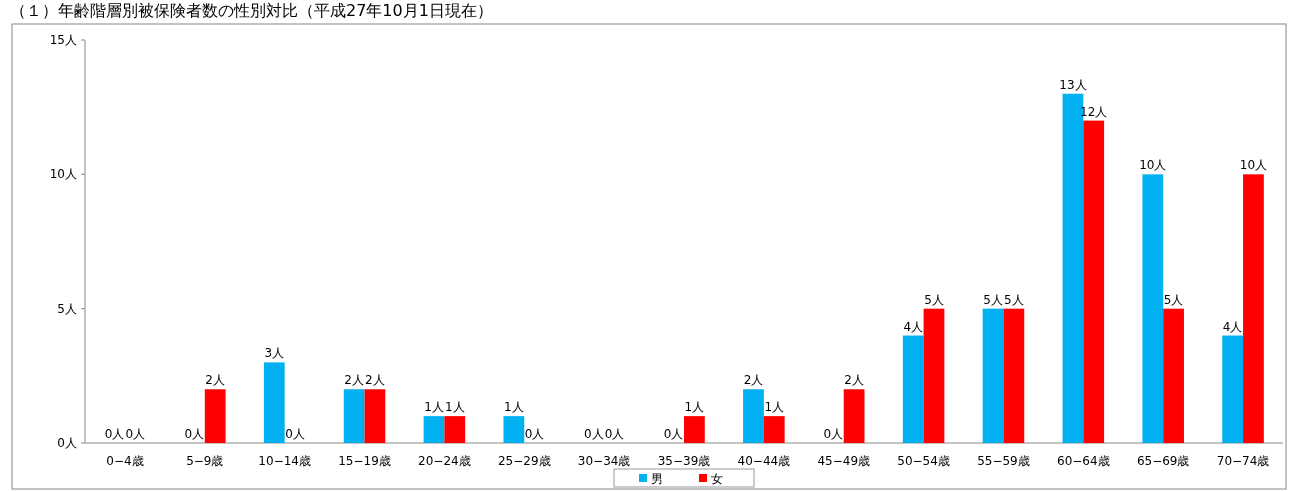  Describe the element at coordinates (63, 40) in the screenshot. I see `y-tick-label: 15人` at that location.